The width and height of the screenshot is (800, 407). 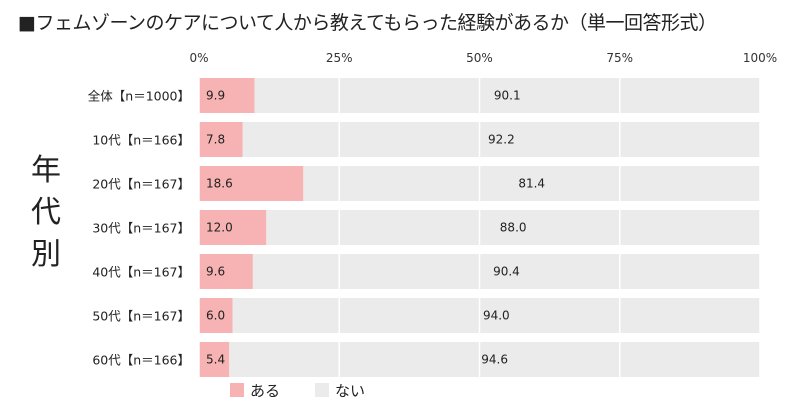 What do you see at coordinates (219, 184) in the screenshot?
I see `data-label: 18.6` at bounding box center [219, 184].